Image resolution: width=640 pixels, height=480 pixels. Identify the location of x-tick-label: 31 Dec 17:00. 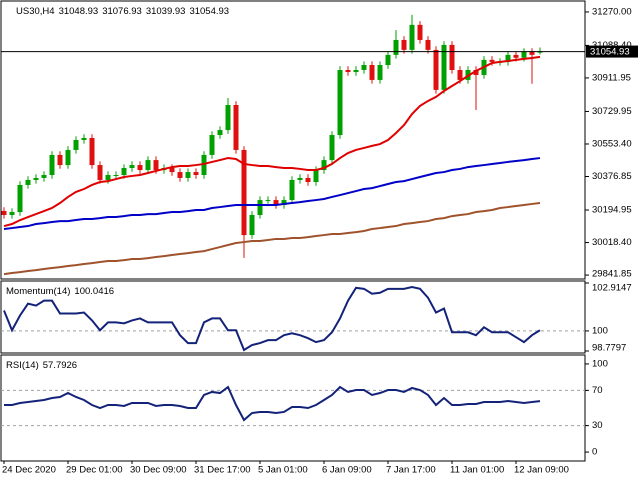
(222, 470).